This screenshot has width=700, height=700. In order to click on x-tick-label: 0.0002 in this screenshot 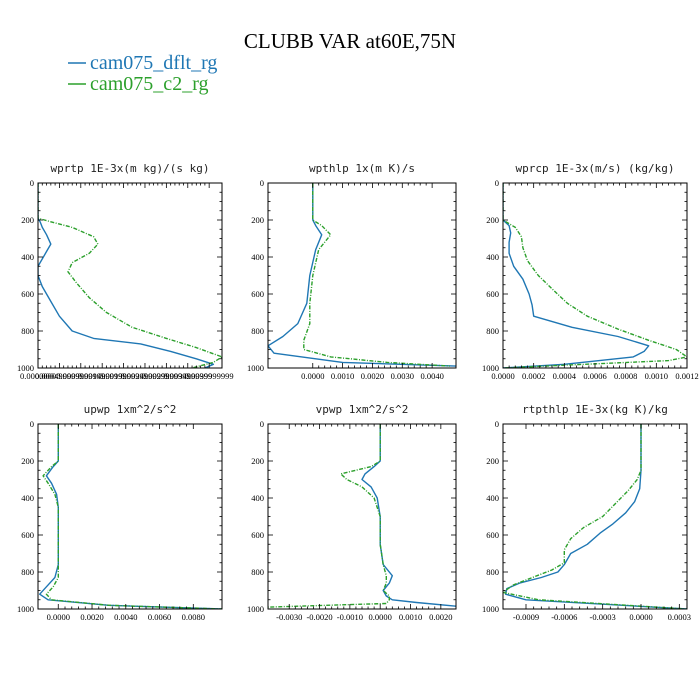, I will do `click(533, 376)`.